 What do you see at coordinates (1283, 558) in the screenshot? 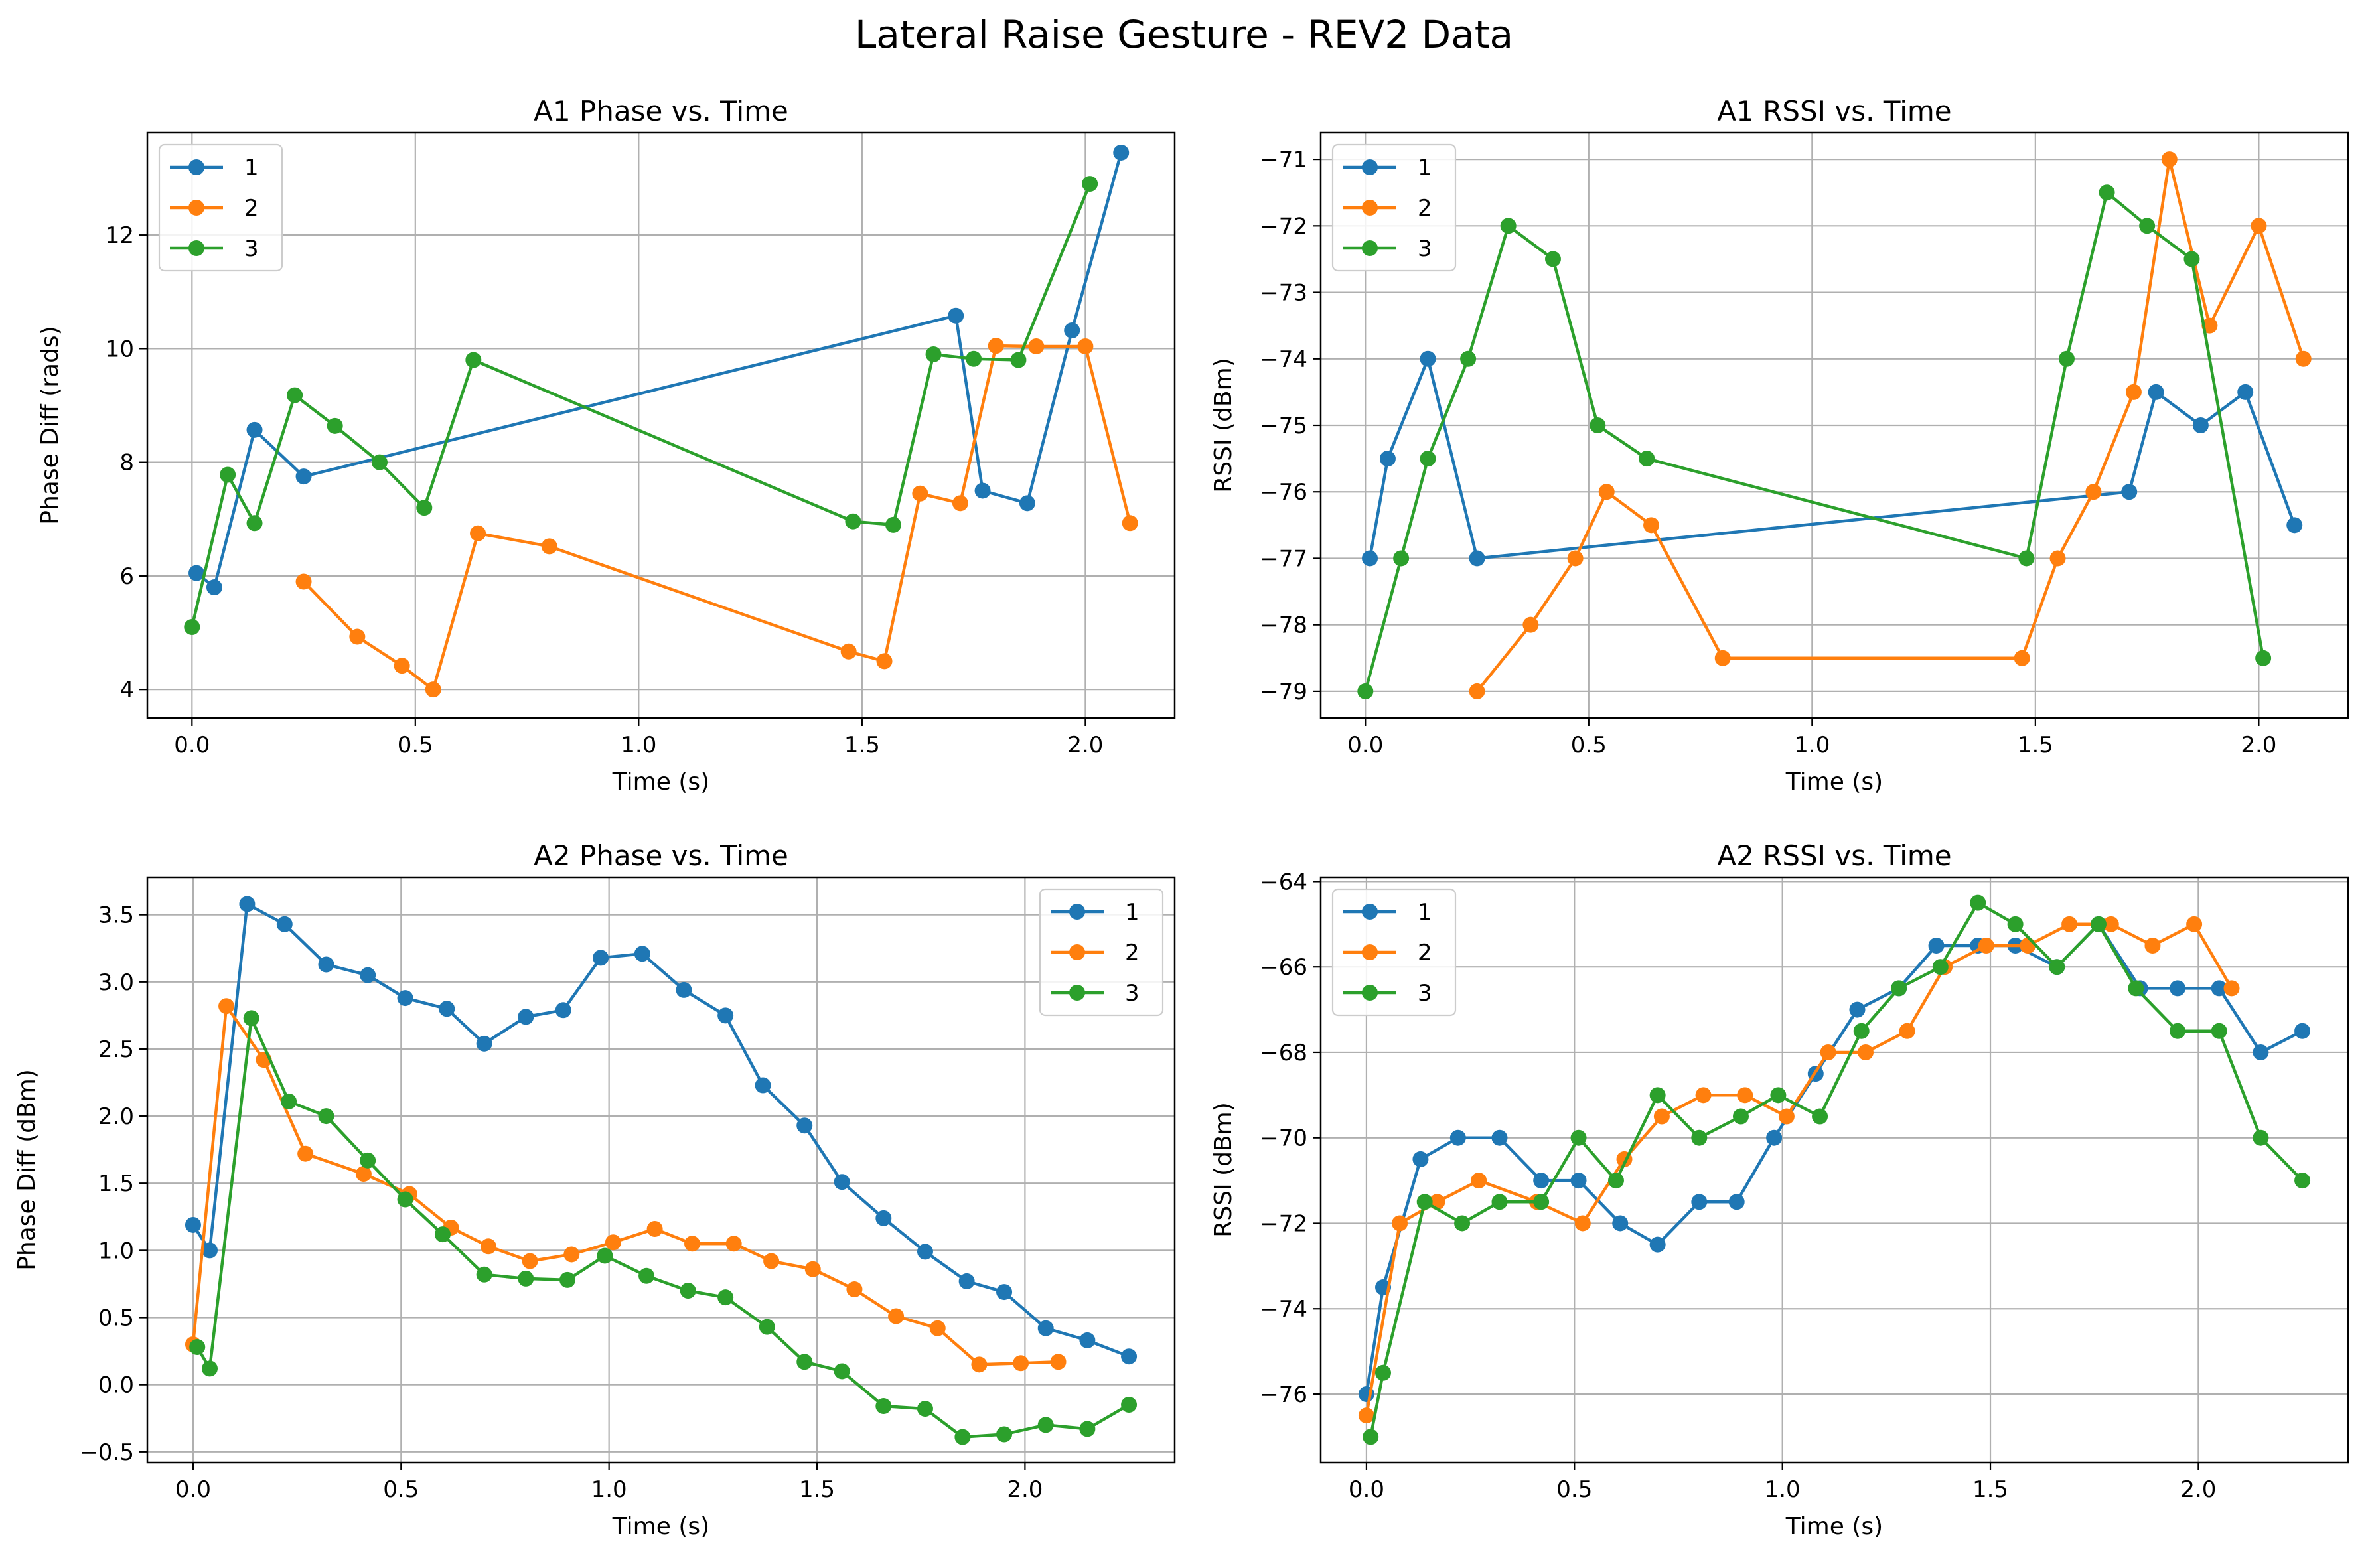
I see `y-tick-label: −77` at bounding box center [1283, 558].